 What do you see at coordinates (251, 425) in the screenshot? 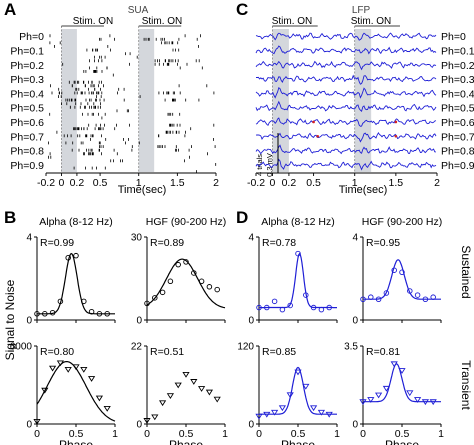
I see `d3-y-tick-label: 0` at bounding box center [251, 425].